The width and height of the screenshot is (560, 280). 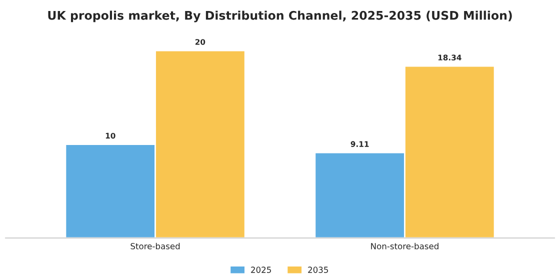 I want to click on chart-title: UK propolis market, By Distribution Channel, 2025-2035 (USD Million), so click(x=280, y=16).